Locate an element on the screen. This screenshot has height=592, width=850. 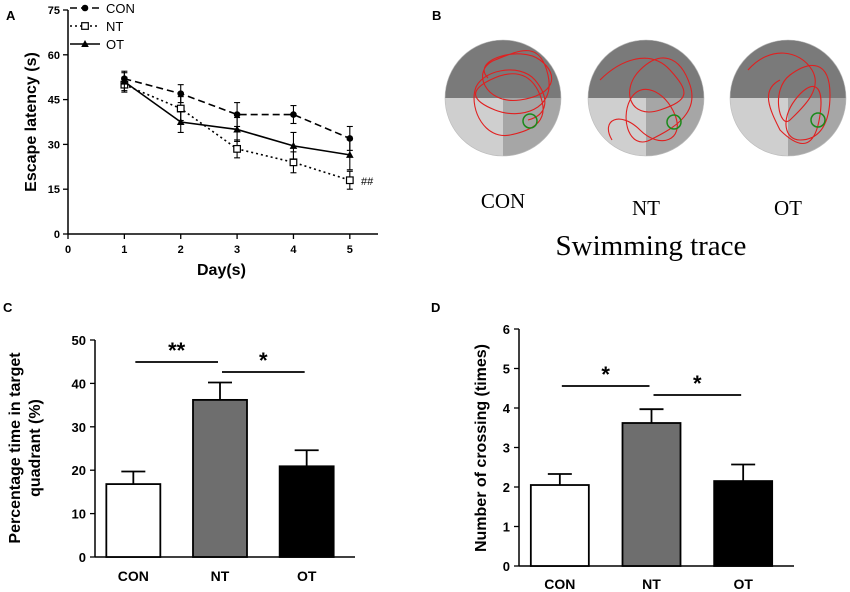
pool-con is located at coordinates (503, 98).